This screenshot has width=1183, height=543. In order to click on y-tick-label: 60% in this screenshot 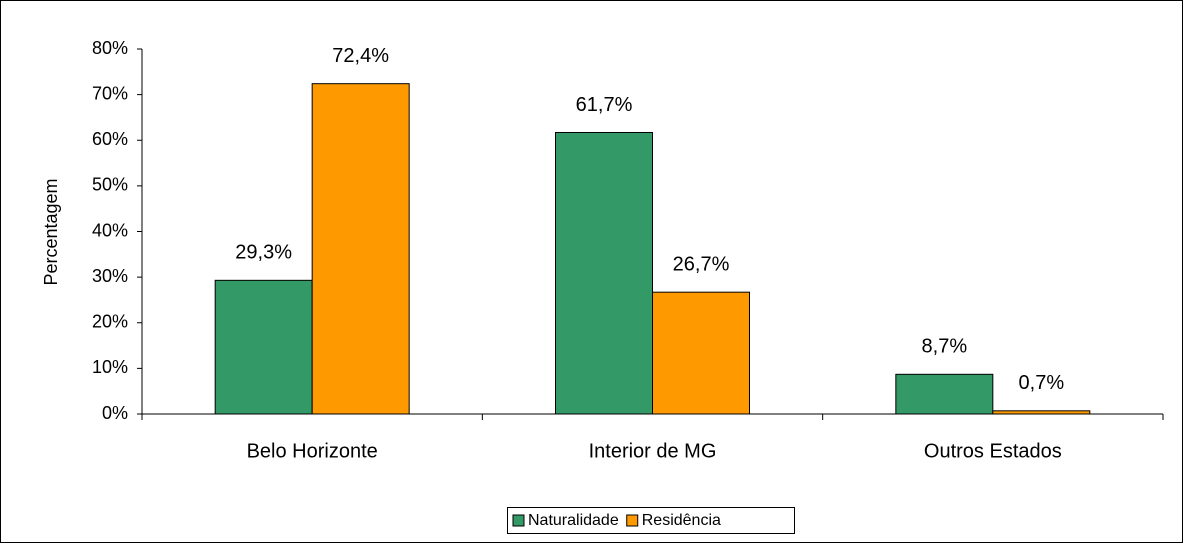, I will do `click(110, 139)`.